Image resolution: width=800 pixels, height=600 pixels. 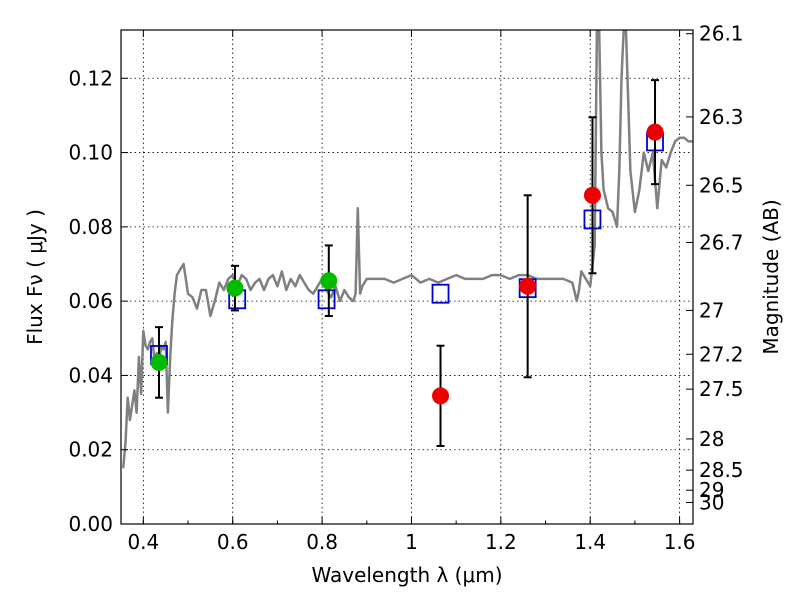 What do you see at coordinates (590, 542) in the screenshot?
I see `x-tick-label: 1.4` at bounding box center [590, 542].